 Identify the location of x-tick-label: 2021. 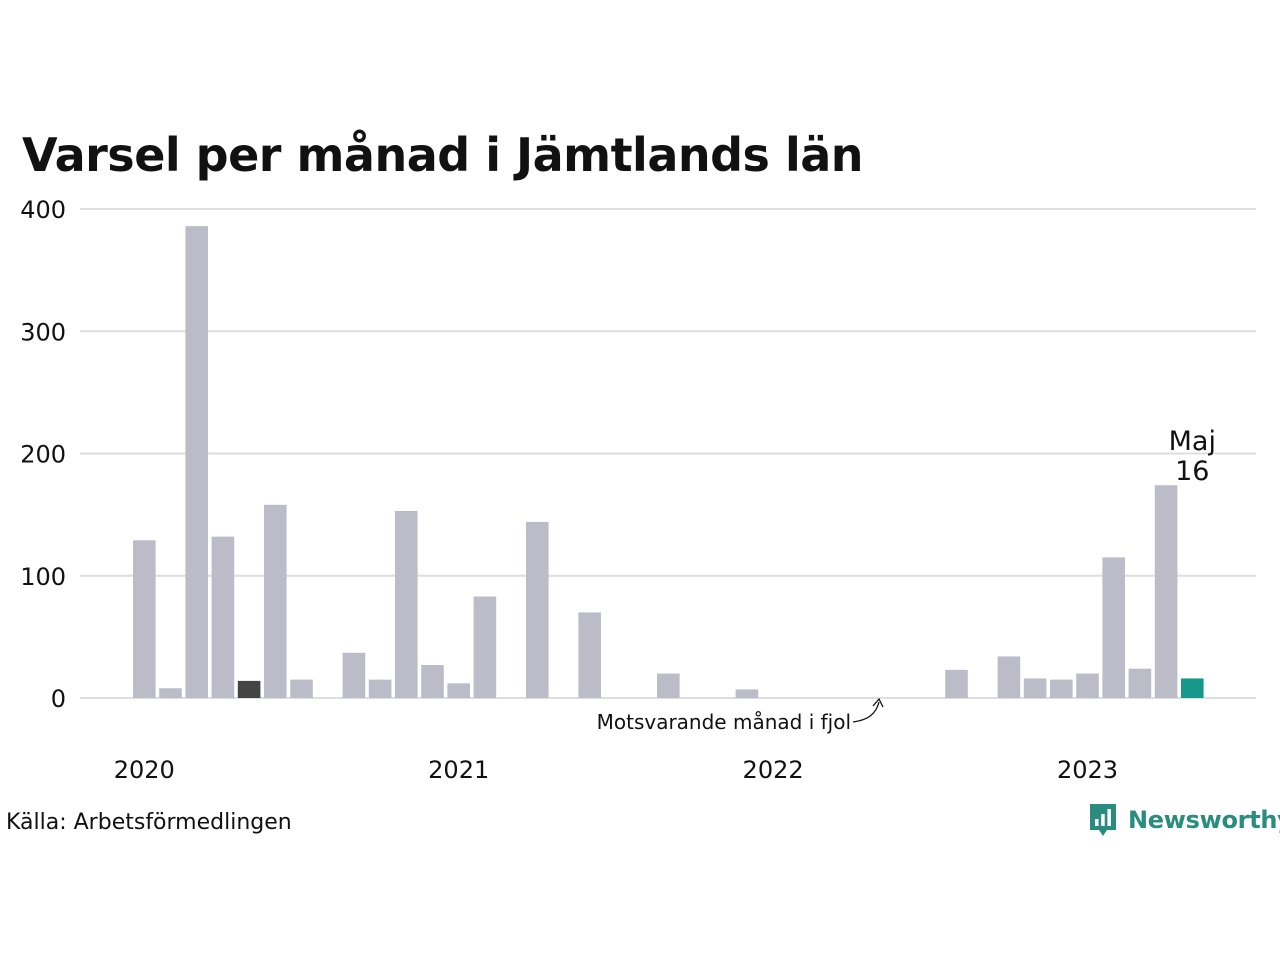
(458, 770).